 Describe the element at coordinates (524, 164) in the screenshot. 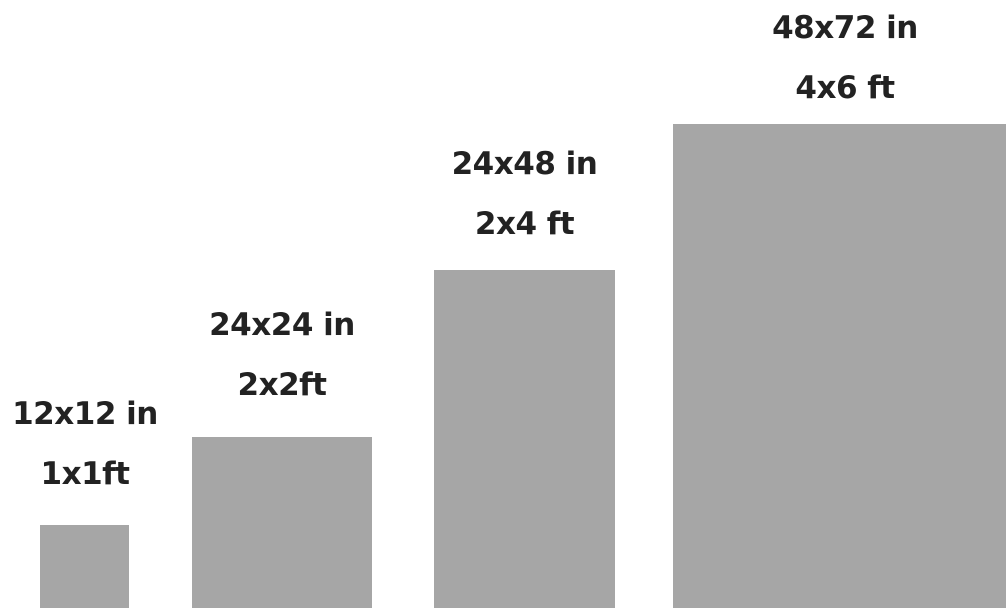

I see `size-label-inches: 24x48 in` at that location.